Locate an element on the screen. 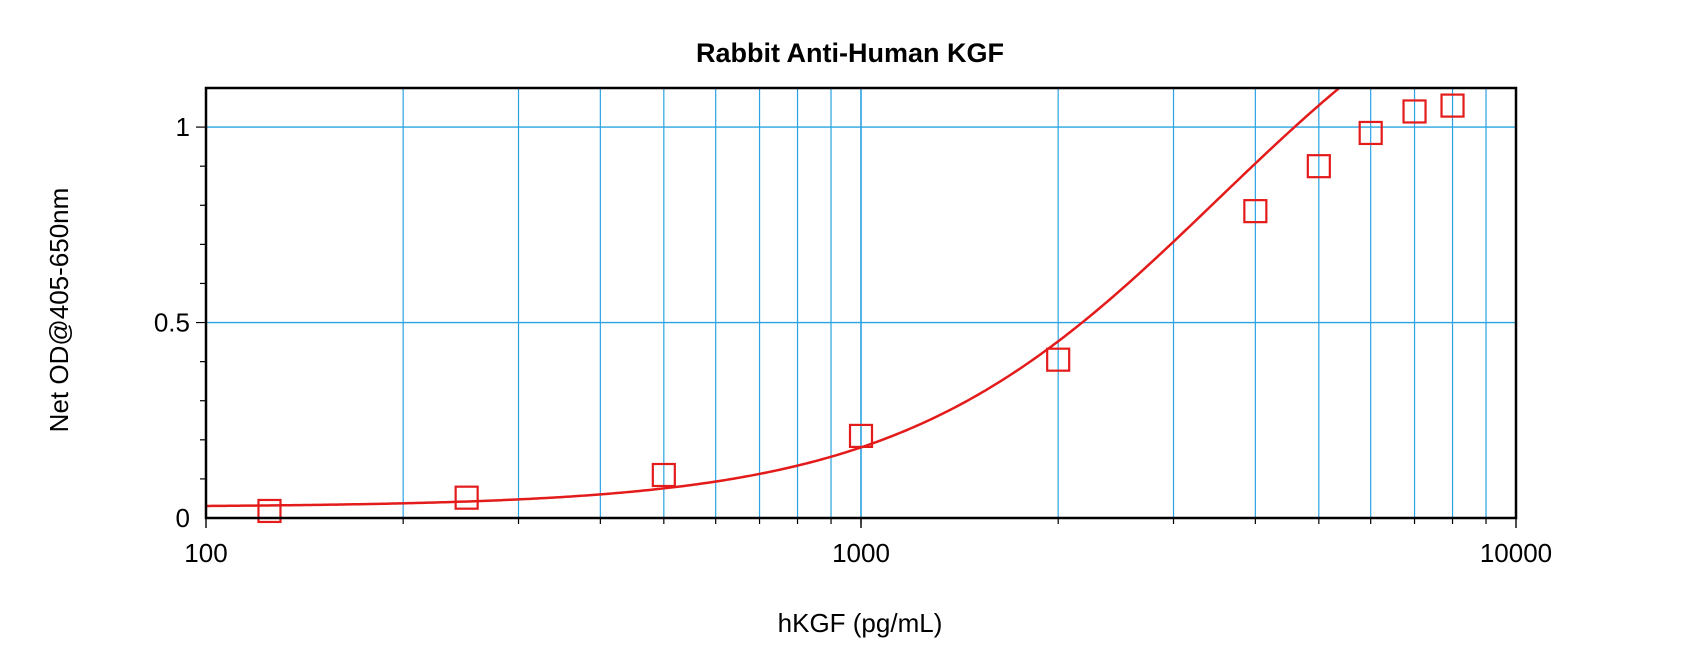 The width and height of the screenshot is (1700, 660). y-tick-label: 0.5 is located at coordinates (172, 323).